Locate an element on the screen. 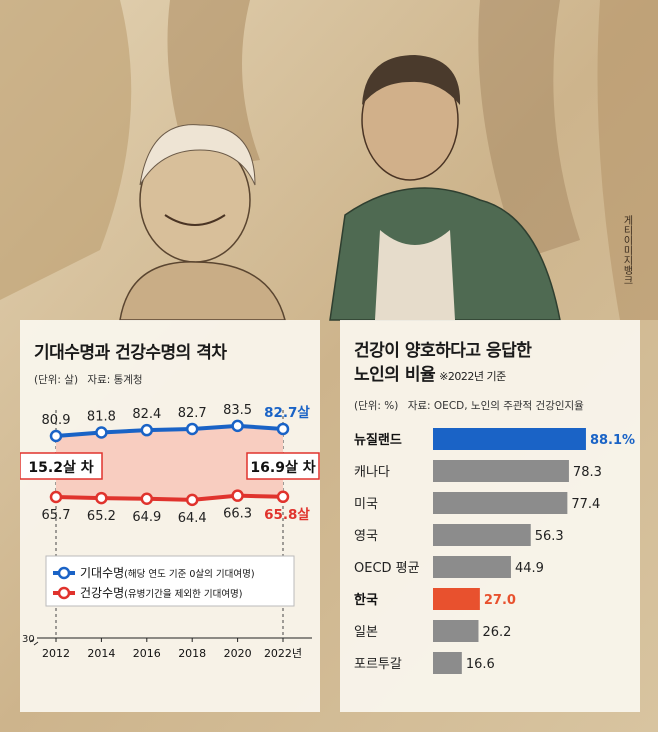 The height and width of the screenshot is (732, 658). unit-label: (단위: %) is located at coordinates (376, 406).